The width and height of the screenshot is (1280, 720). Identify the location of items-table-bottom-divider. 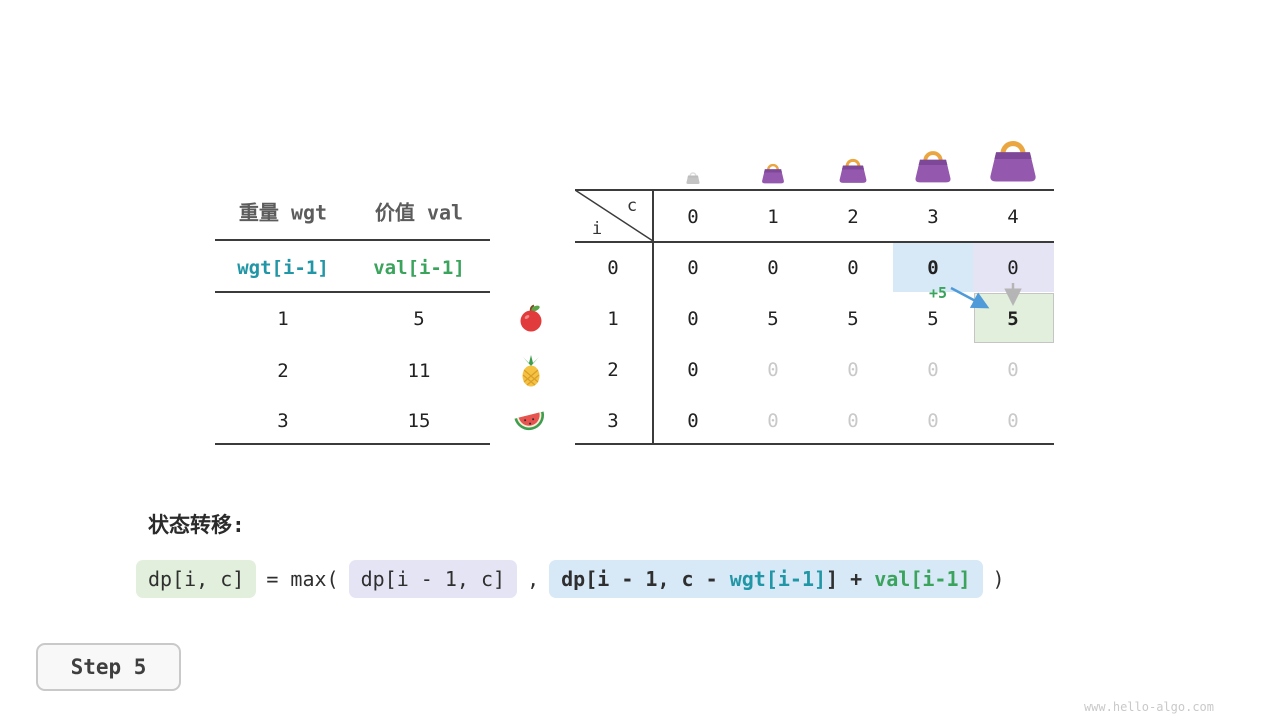
(352, 444).